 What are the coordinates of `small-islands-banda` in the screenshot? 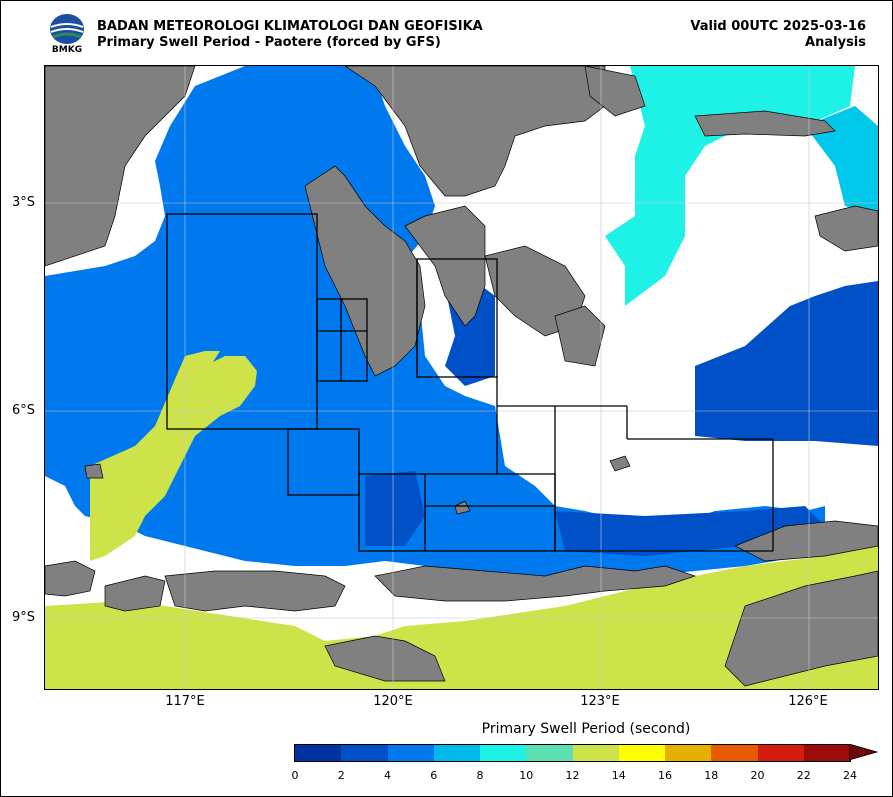 It's located at (357, 485).